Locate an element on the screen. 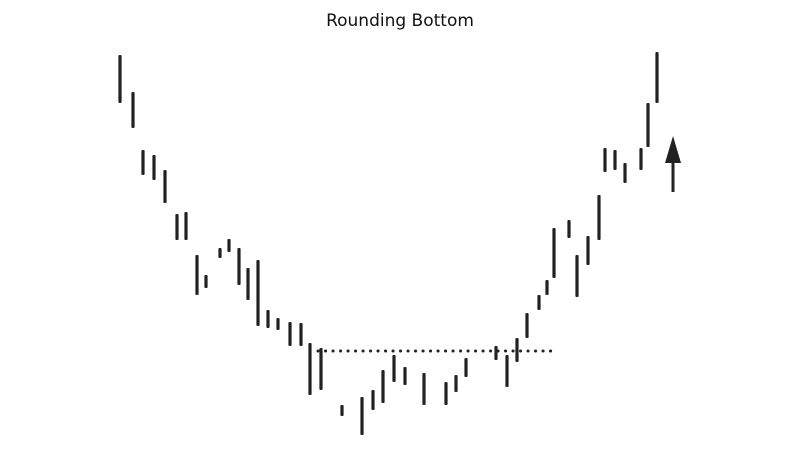  arrow-head is located at coordinates (673, 149).